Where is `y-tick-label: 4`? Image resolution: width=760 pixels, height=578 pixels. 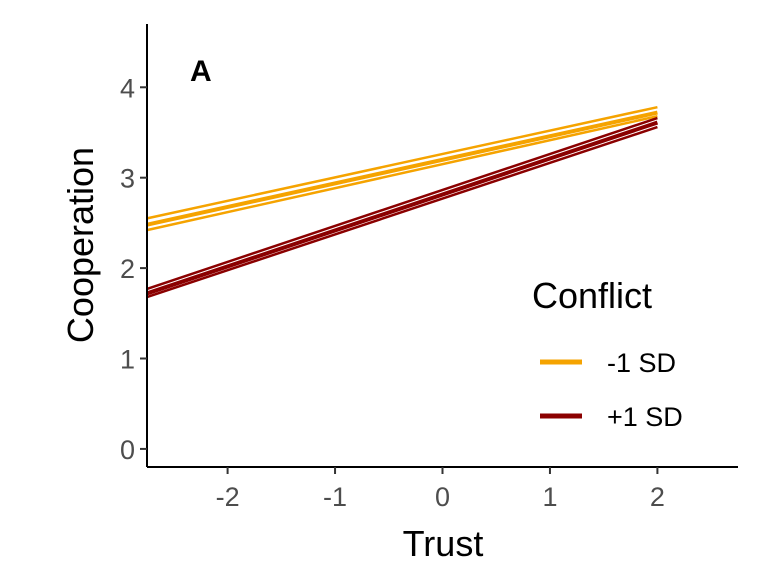 y-tick-label: 4 is located at coordinates (127, 88).